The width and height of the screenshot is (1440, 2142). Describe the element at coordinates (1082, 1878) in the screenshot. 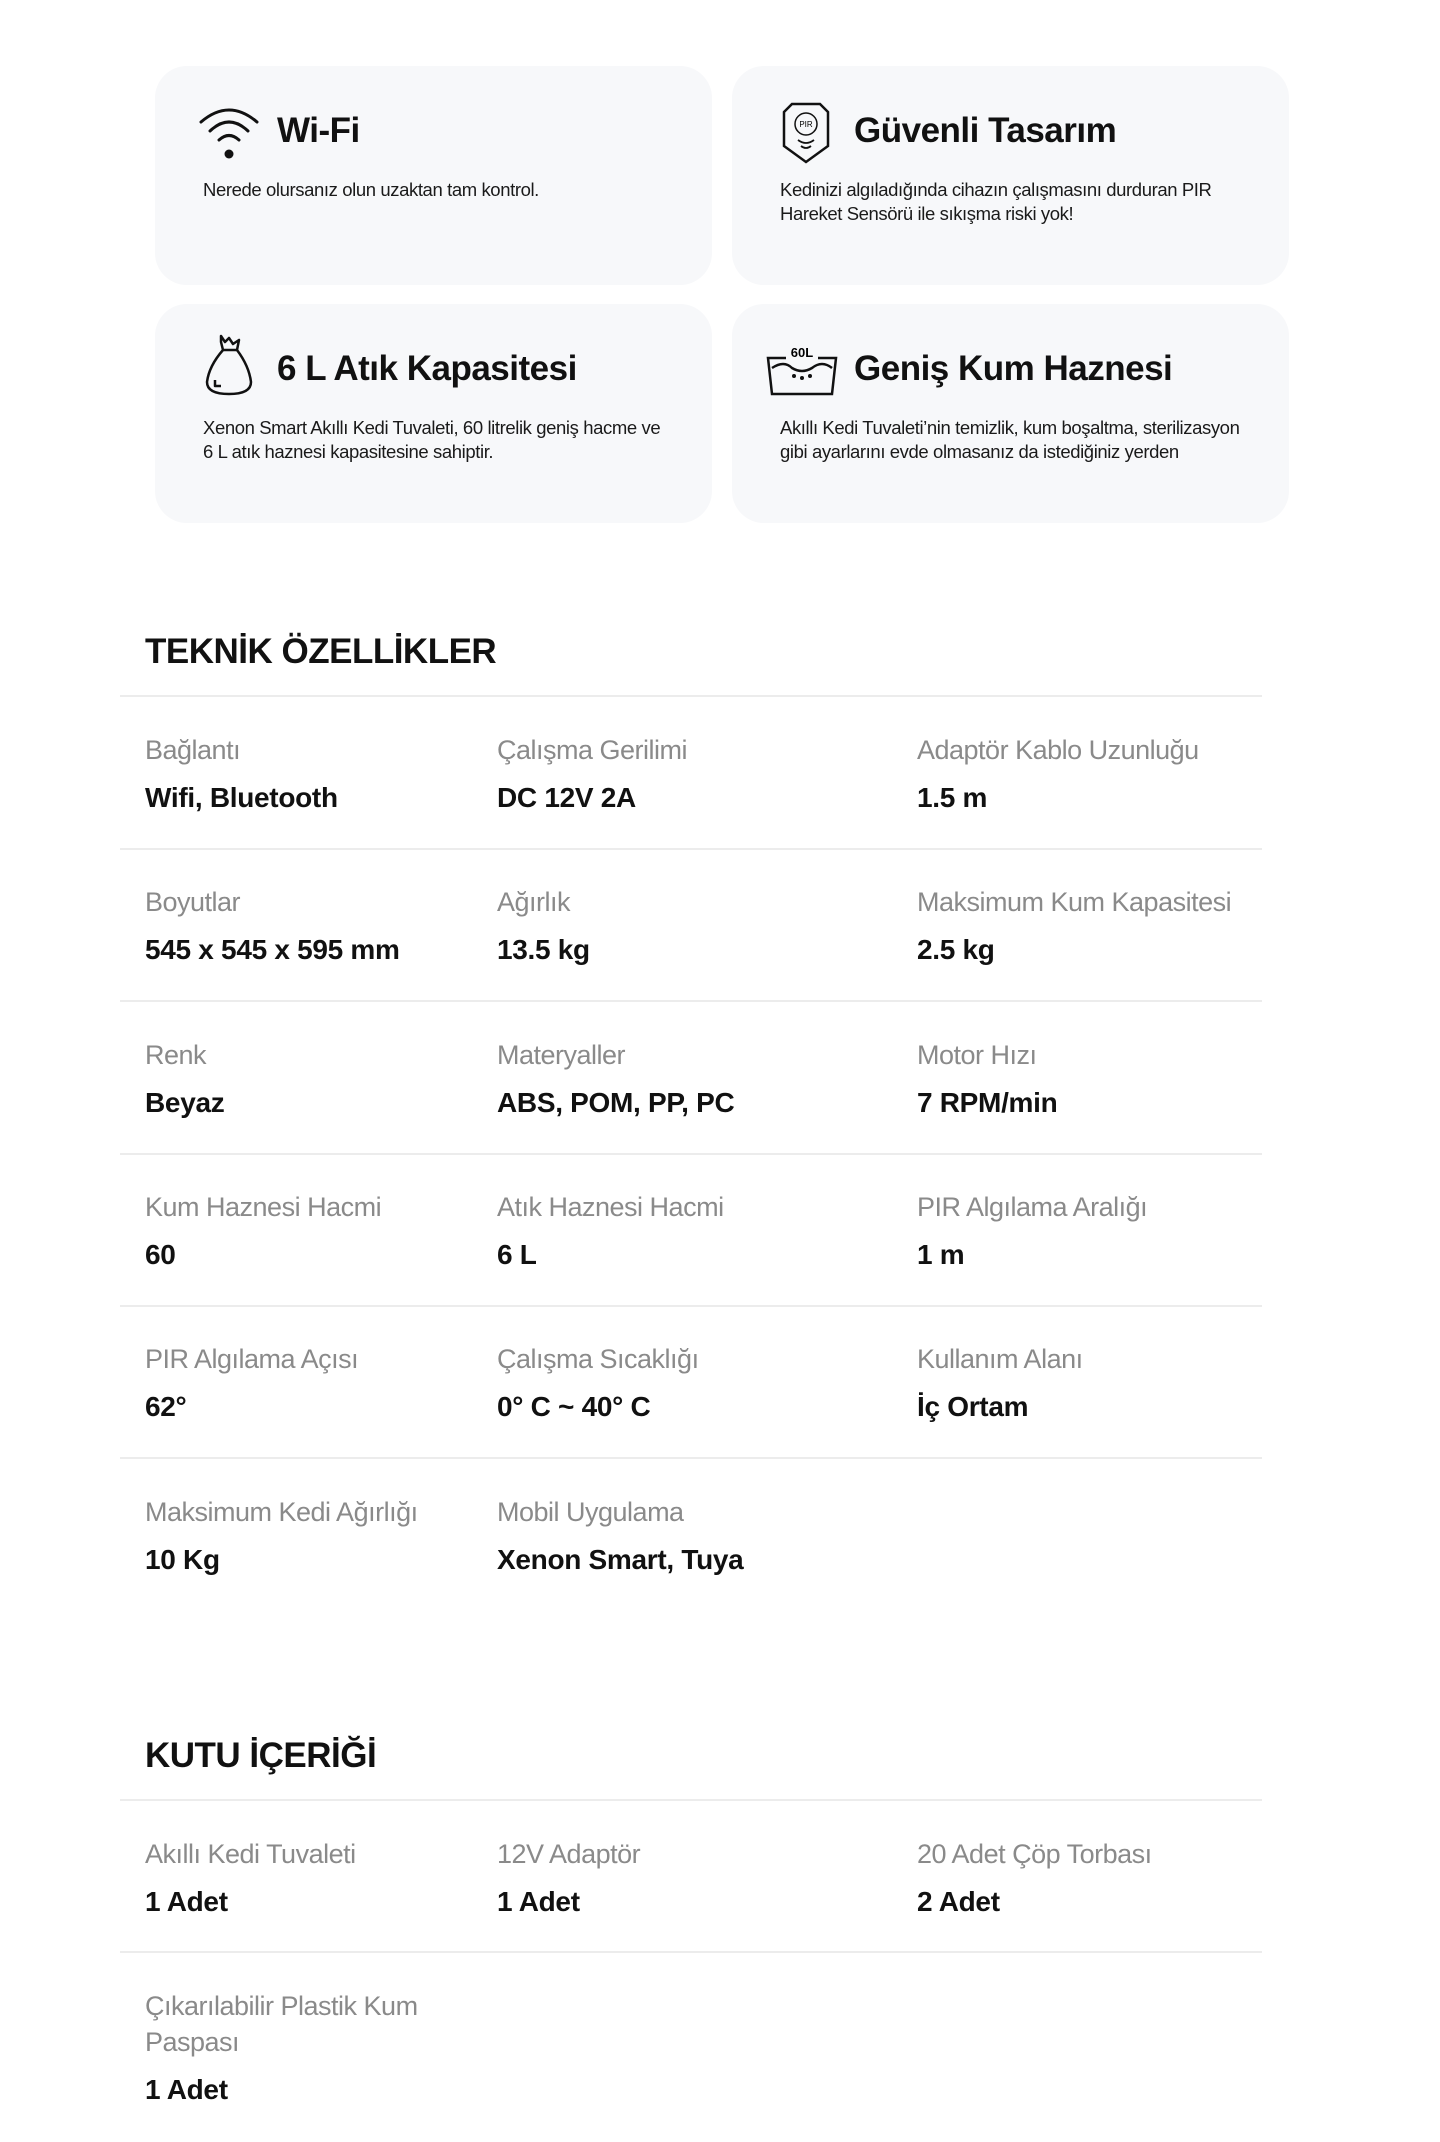

I see `spec-item: 20 Adet Çöp Torbası 2 Adet` at that location.